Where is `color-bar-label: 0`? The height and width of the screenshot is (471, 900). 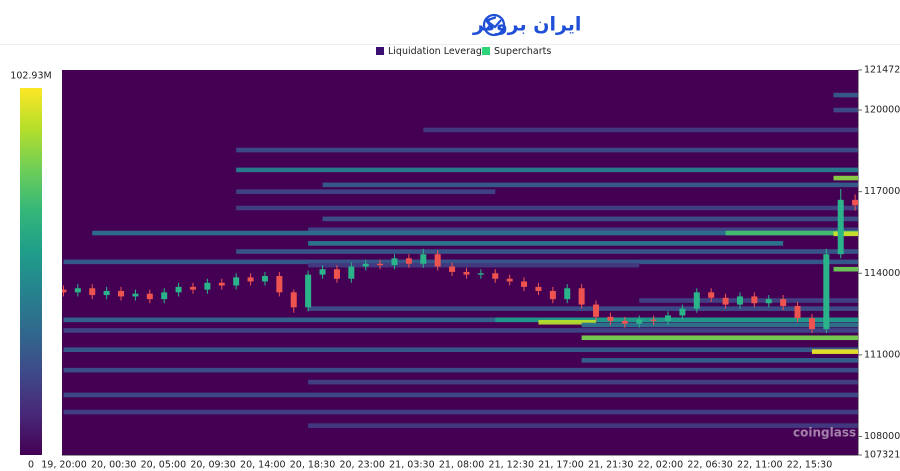 color-bar-label: 0 is located at coordinates (31, 465).